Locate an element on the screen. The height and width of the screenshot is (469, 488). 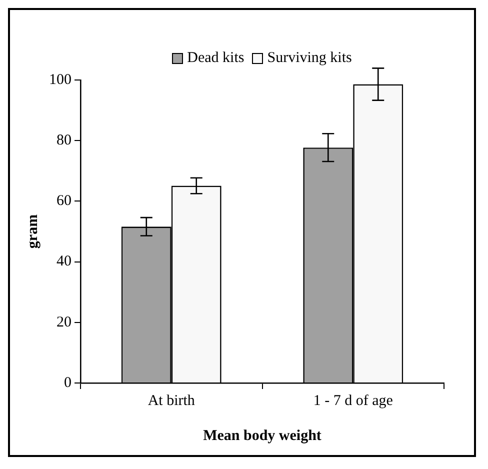
y-tick-label: 20 is located at coordinates (64, 322).